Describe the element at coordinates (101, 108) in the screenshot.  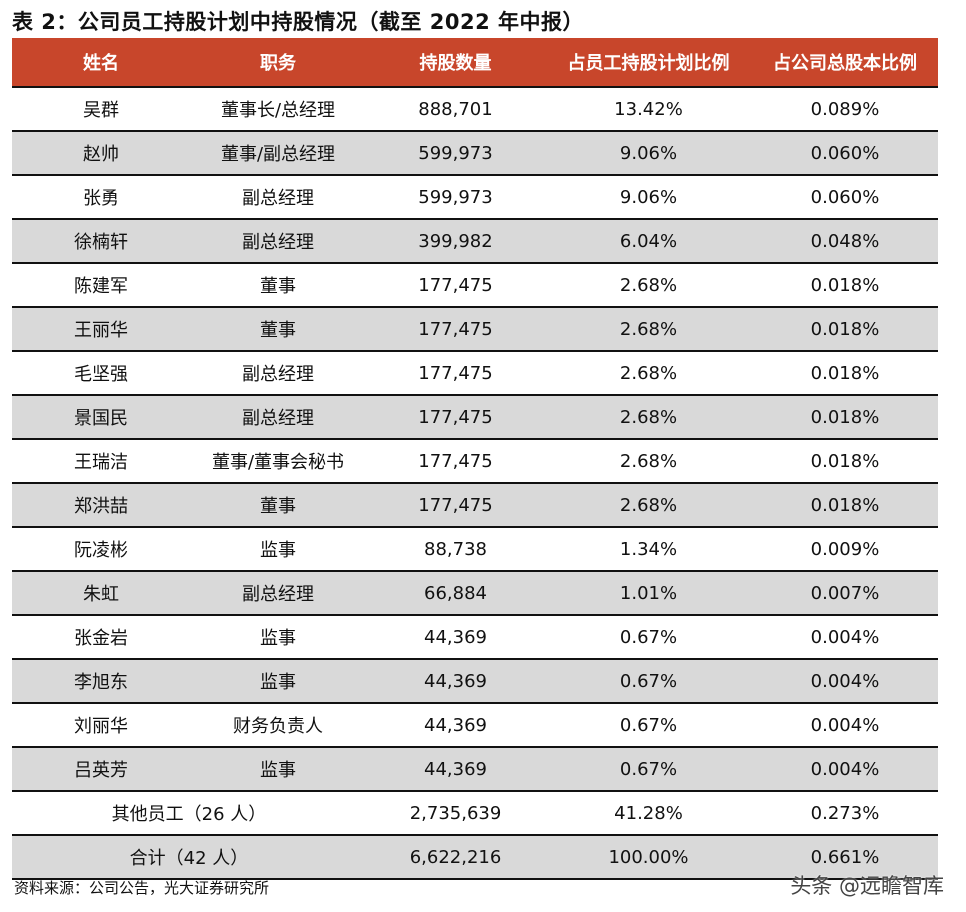
I see `table-cell: 吴群` at that location.